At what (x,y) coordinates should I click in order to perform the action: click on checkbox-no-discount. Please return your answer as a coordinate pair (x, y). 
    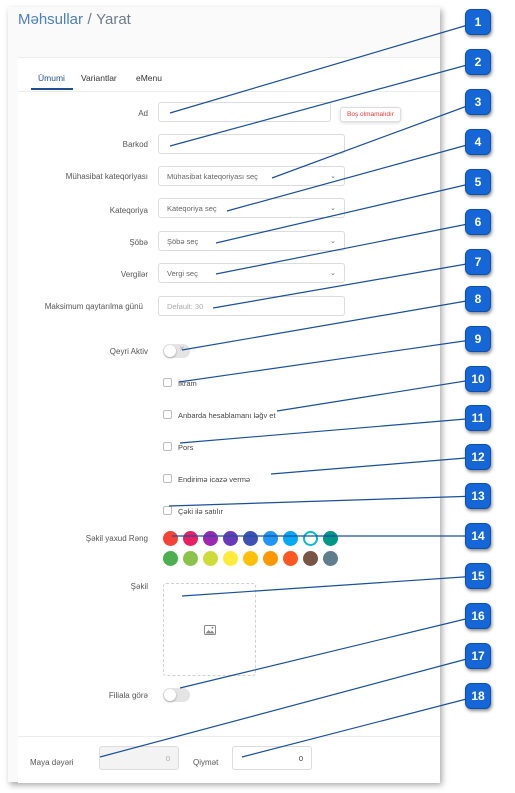
    Looking at the image, I should click on (167, 478).